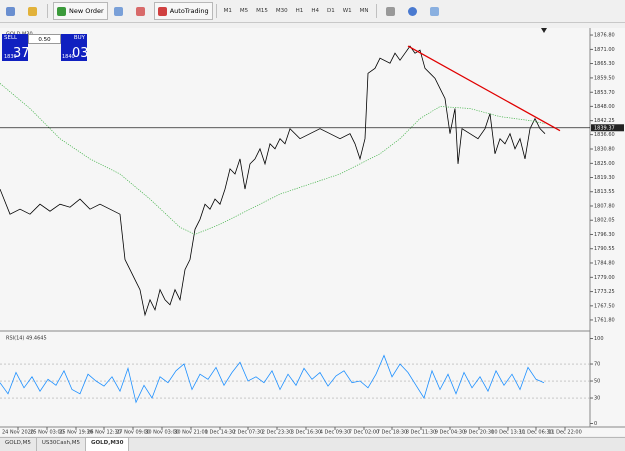  What do you see at coordinates (392, 433) in the screenshot?
I see `x-tick-label: 7 Dec 18:30` at bounding box center [392, 433].